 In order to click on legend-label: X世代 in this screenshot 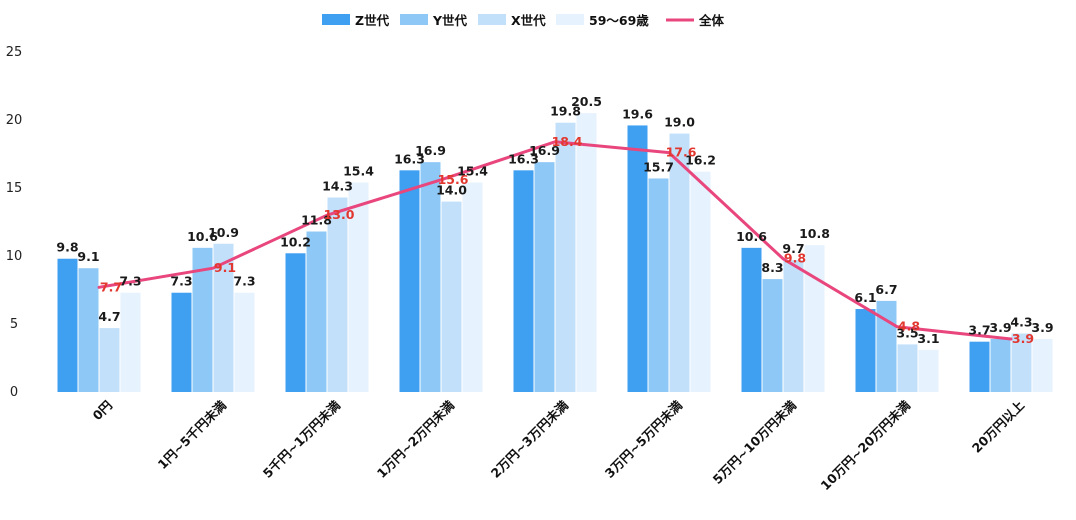, I will do `click(528, 20)`.